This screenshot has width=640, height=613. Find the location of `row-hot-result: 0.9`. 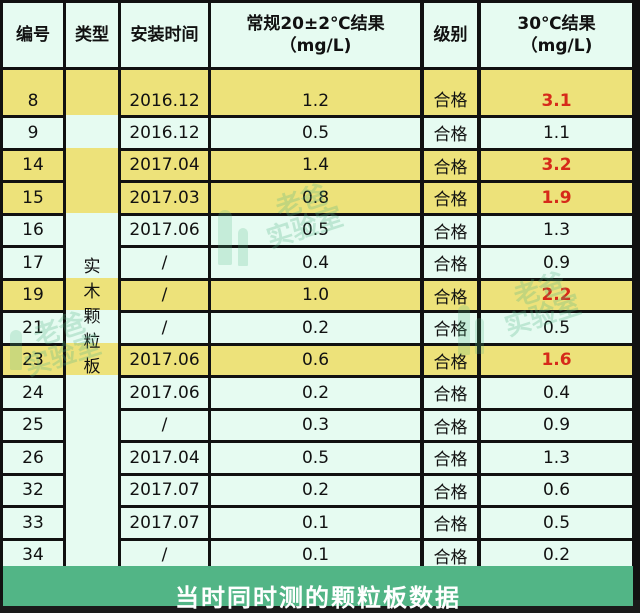

row-hot-result: 0.9 is located at coordinates (556, 425).